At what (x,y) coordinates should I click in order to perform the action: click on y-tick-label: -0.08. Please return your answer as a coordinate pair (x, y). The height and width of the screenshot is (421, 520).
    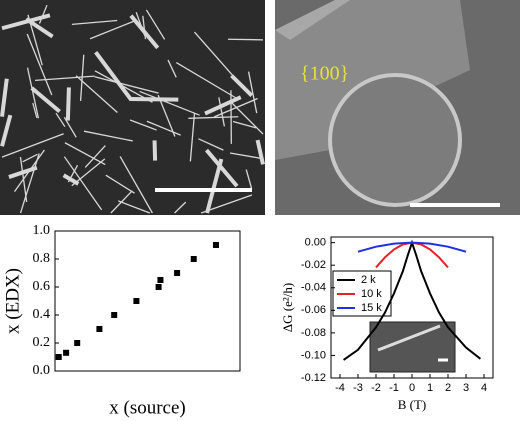
    Looking at the image, I should click on (313, 333).